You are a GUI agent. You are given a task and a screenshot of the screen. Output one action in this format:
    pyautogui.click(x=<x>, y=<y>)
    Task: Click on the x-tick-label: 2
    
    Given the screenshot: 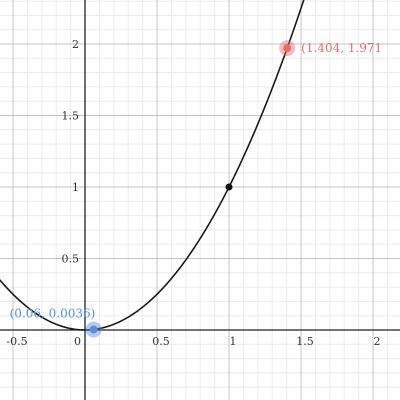 What is the action you would take?
    pyautogui.click(x=377, y=341)
    